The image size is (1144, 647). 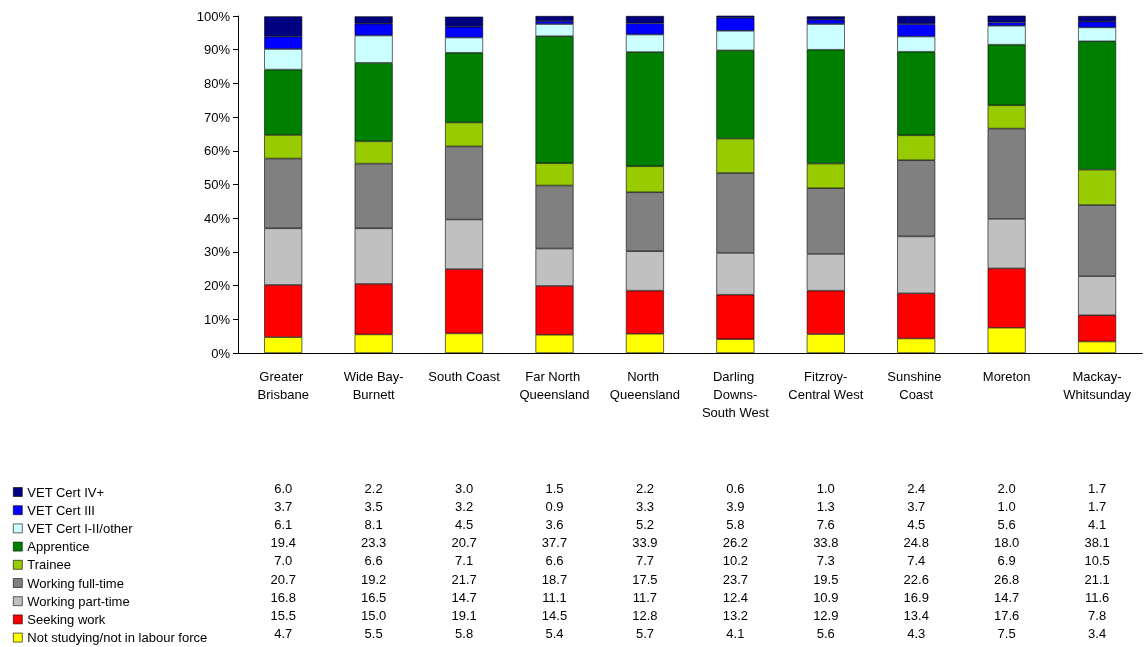 What do you see at coordinates (283, 488) in the screenshot?
I see `data-label: 6.0` at bounding box center [283, 488].